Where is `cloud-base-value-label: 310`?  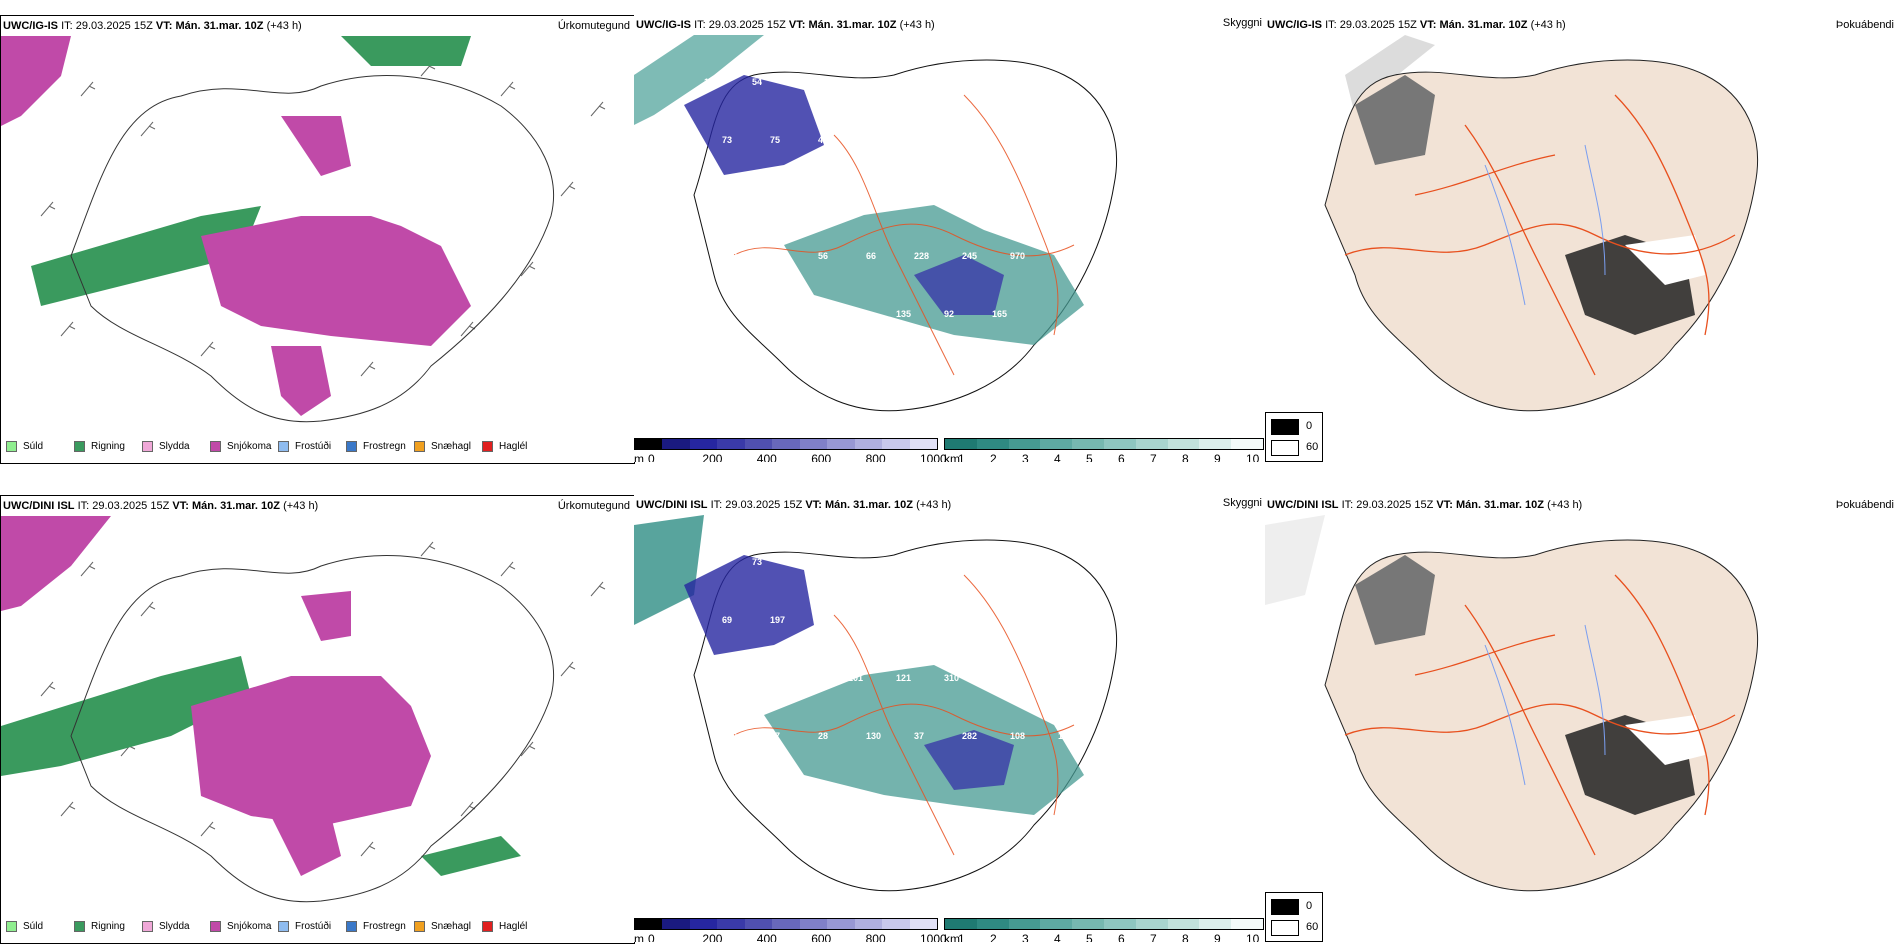 cloud-base-value-label: 310 is located at coordinates (951, 678).